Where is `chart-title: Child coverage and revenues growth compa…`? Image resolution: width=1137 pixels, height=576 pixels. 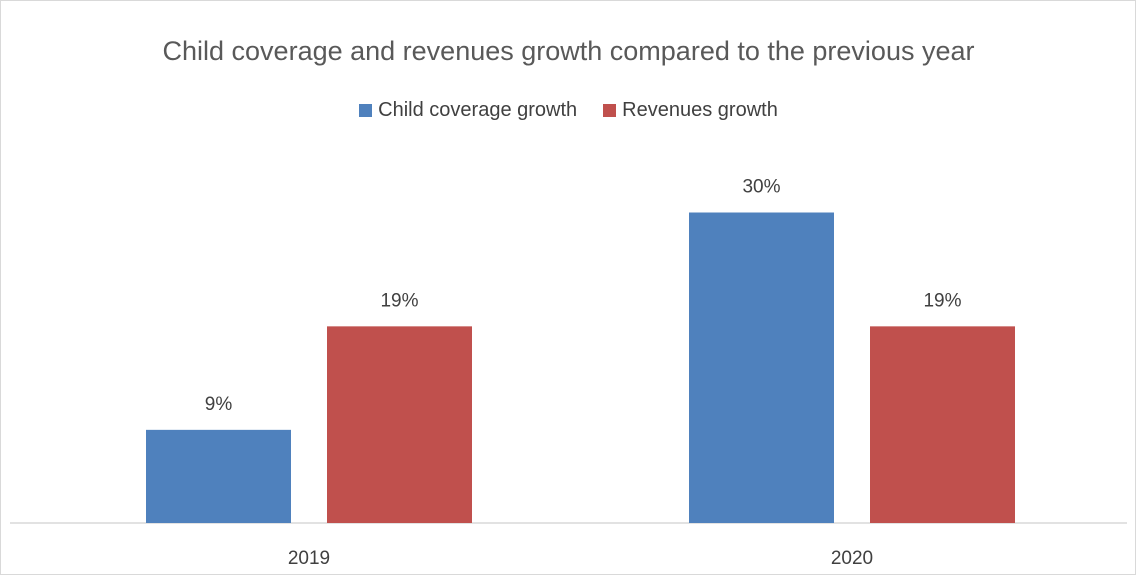
chart-title: Child coverage and revenues growth compa… is located at coordinates (568, 51).